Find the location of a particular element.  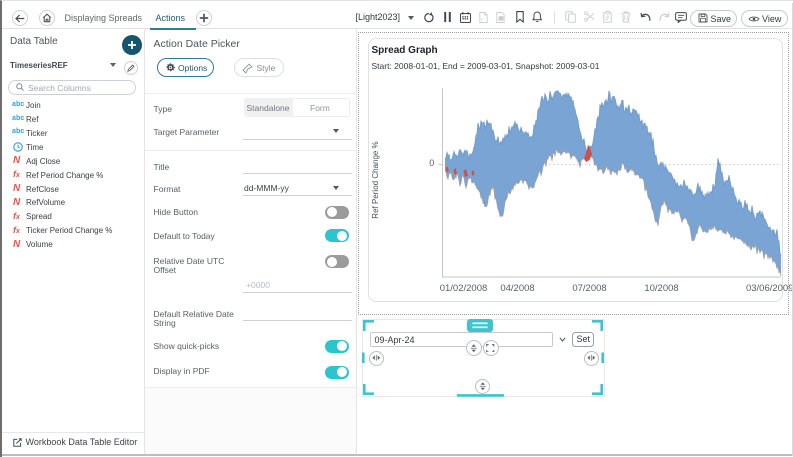

svg-text: 07/2008 is located at coordinates (589, 288).